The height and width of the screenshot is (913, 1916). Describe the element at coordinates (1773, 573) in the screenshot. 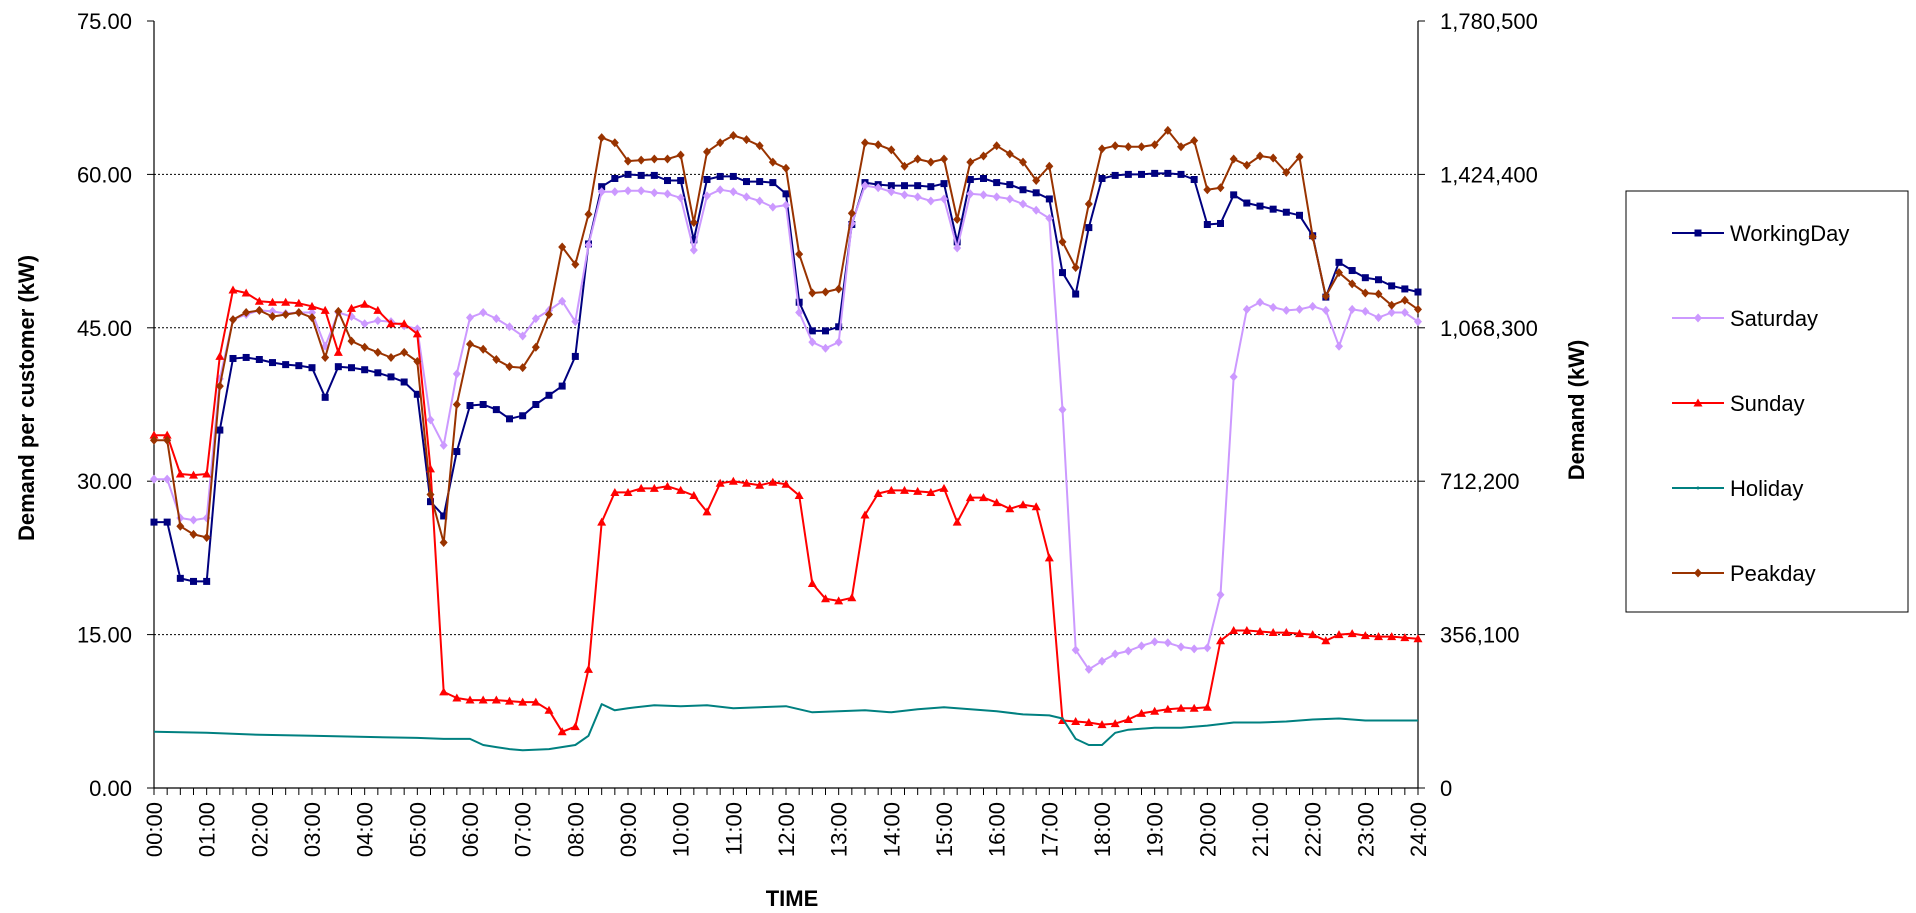

I see `legend-label: Peakday` at that location.